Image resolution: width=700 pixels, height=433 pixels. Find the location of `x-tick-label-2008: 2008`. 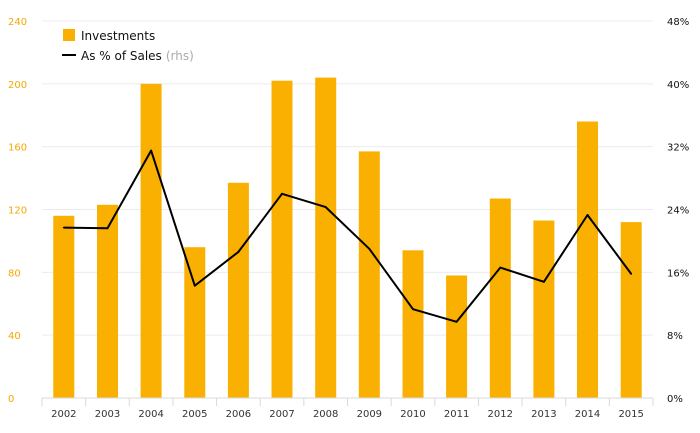

x-tick-label-2008: 2008 is located at coordinates (325, 414).